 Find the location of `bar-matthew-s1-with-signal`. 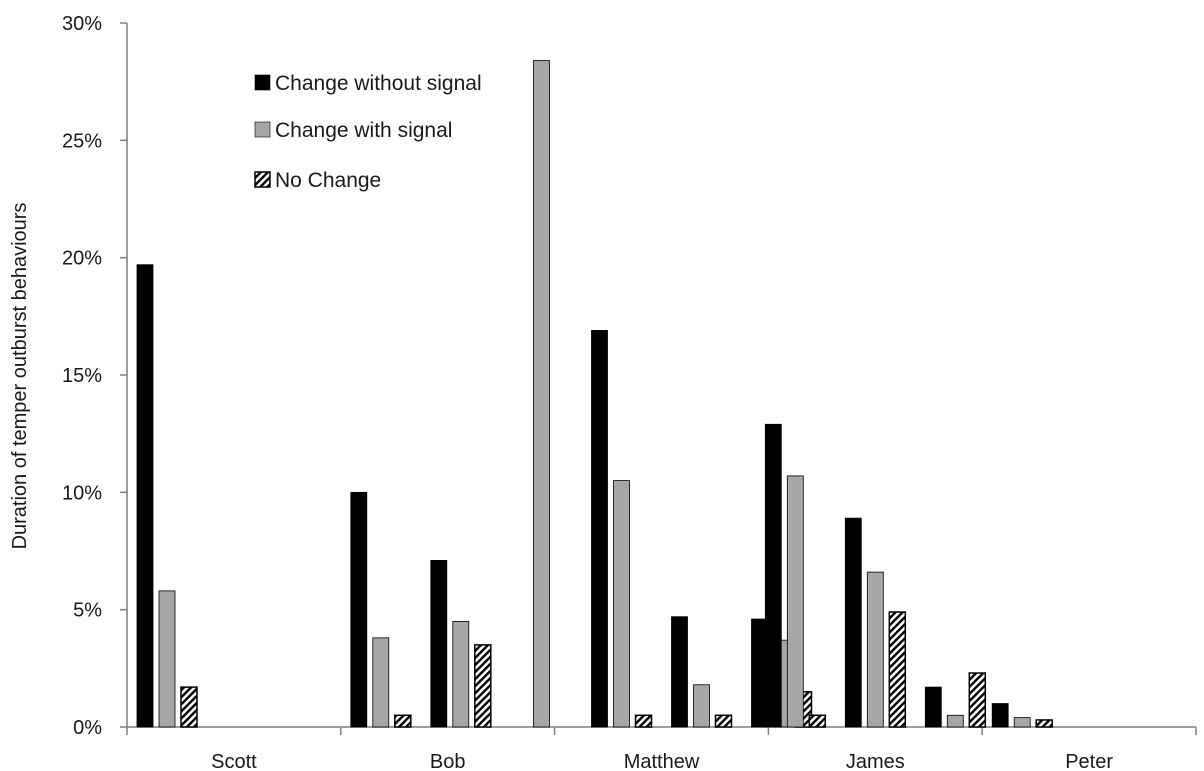

bar-matthew-s1-with-signal is located at coordinates (542, 394).